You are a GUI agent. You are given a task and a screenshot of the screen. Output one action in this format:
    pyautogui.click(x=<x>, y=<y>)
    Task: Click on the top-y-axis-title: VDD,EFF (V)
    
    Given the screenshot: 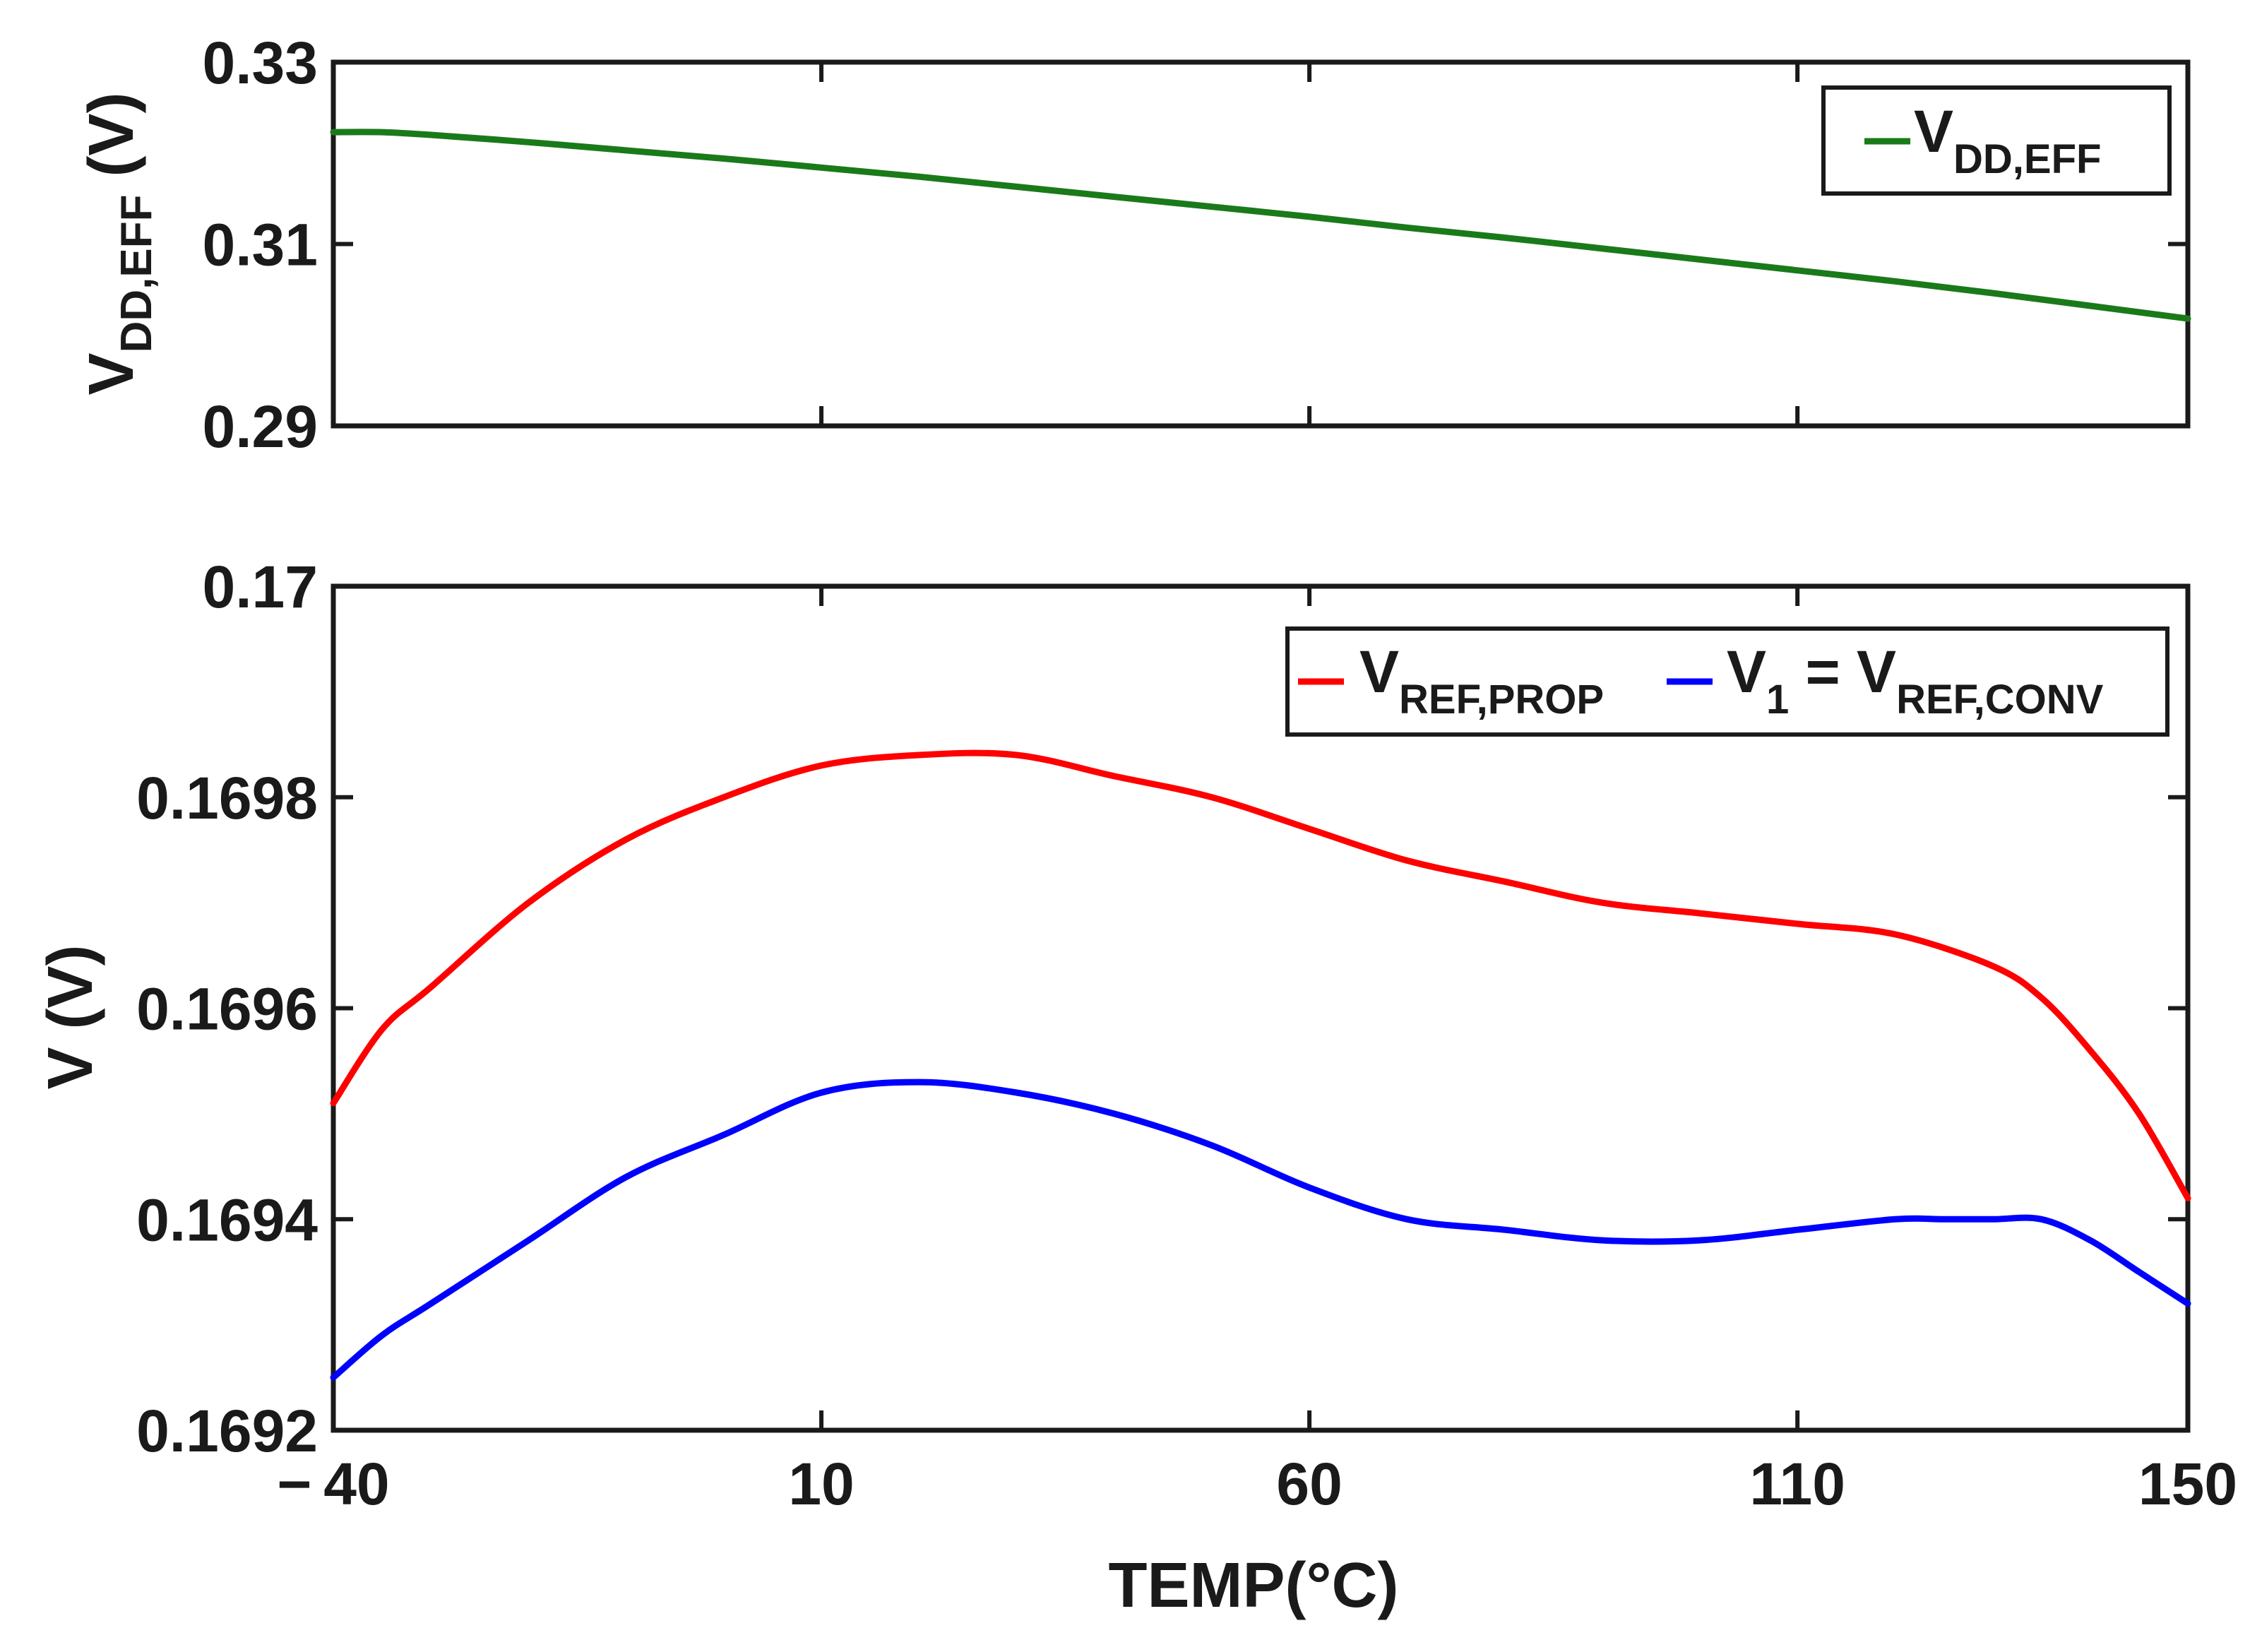 What is the action you would take?
    pyautogui.click(x=118, y=244)
    